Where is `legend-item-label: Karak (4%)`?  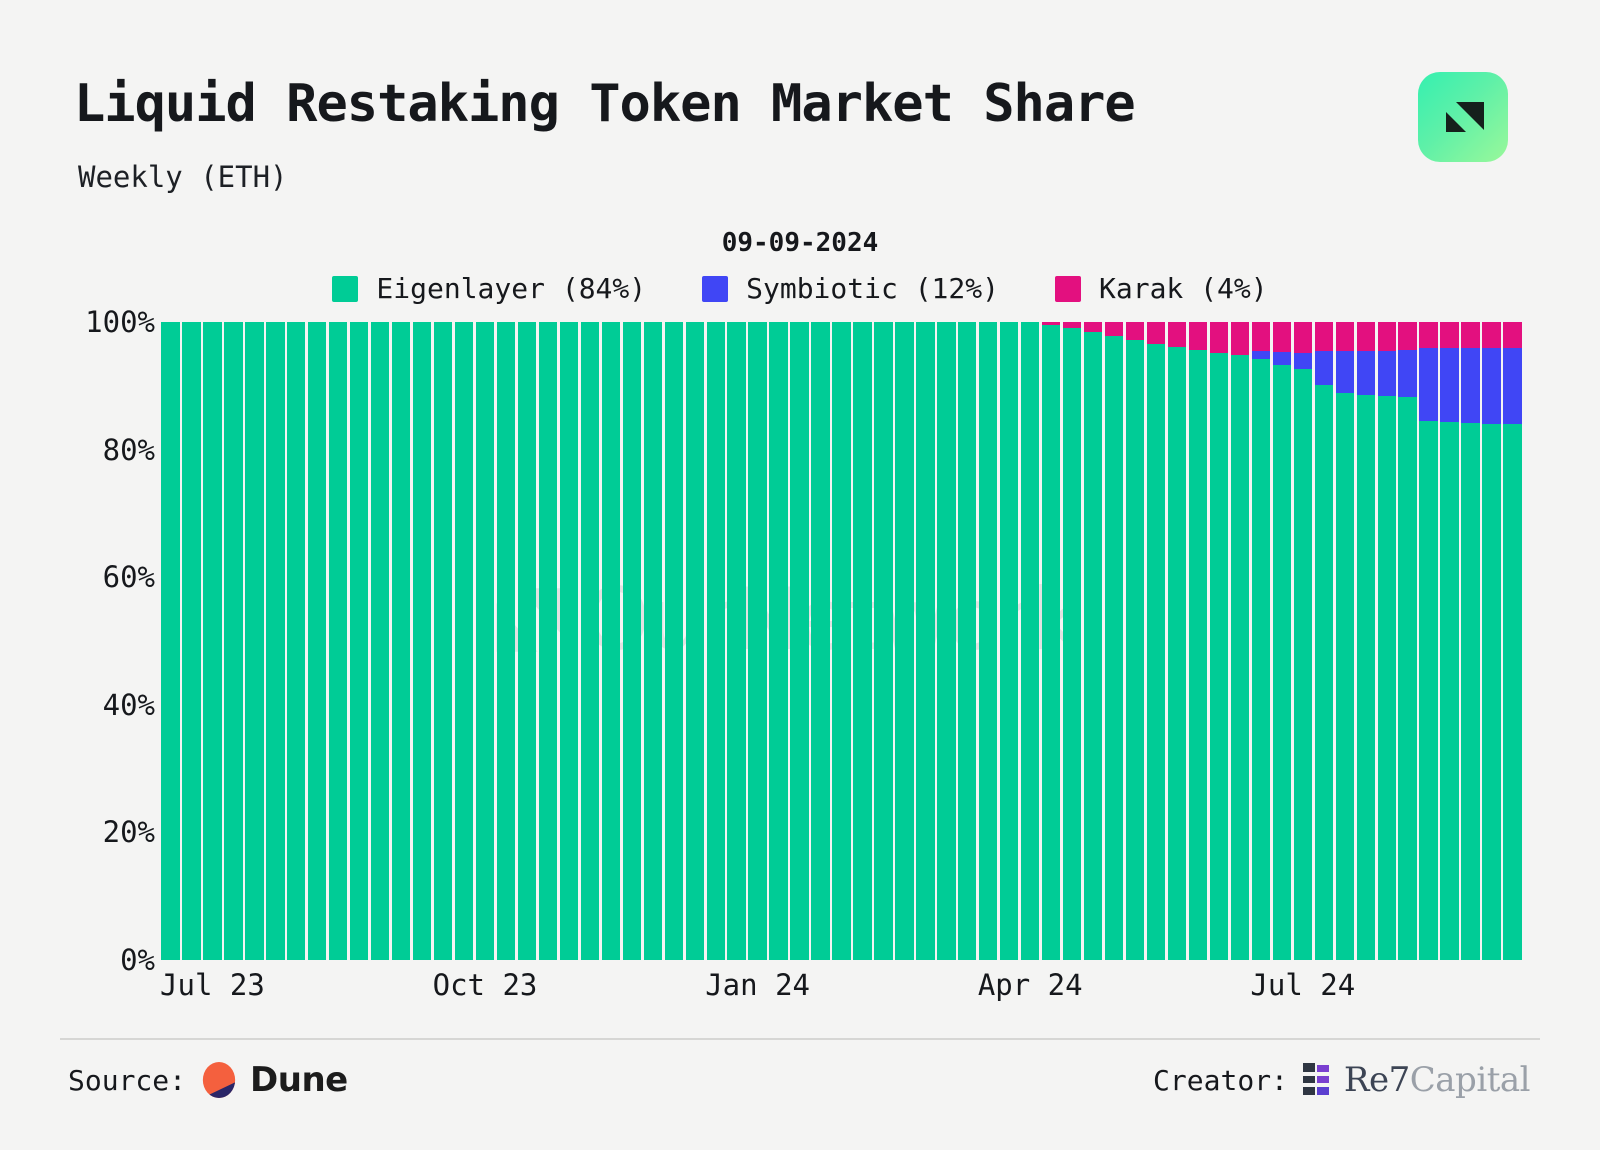
legend-item-label: Karak (4%) is located at coordinates (1183, 288).